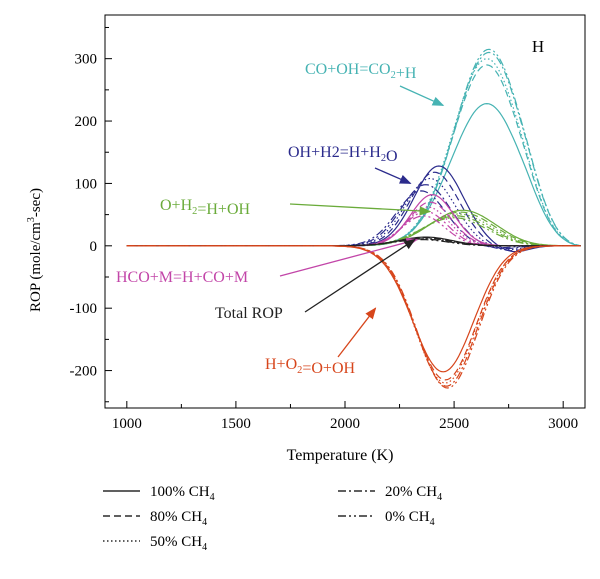 The height and width of the screenshot is (579, 600). What do you see at coordinates (84, 372) in the screenshot?
I see `y-tick-label: -200` at bounding box center [84, 372].